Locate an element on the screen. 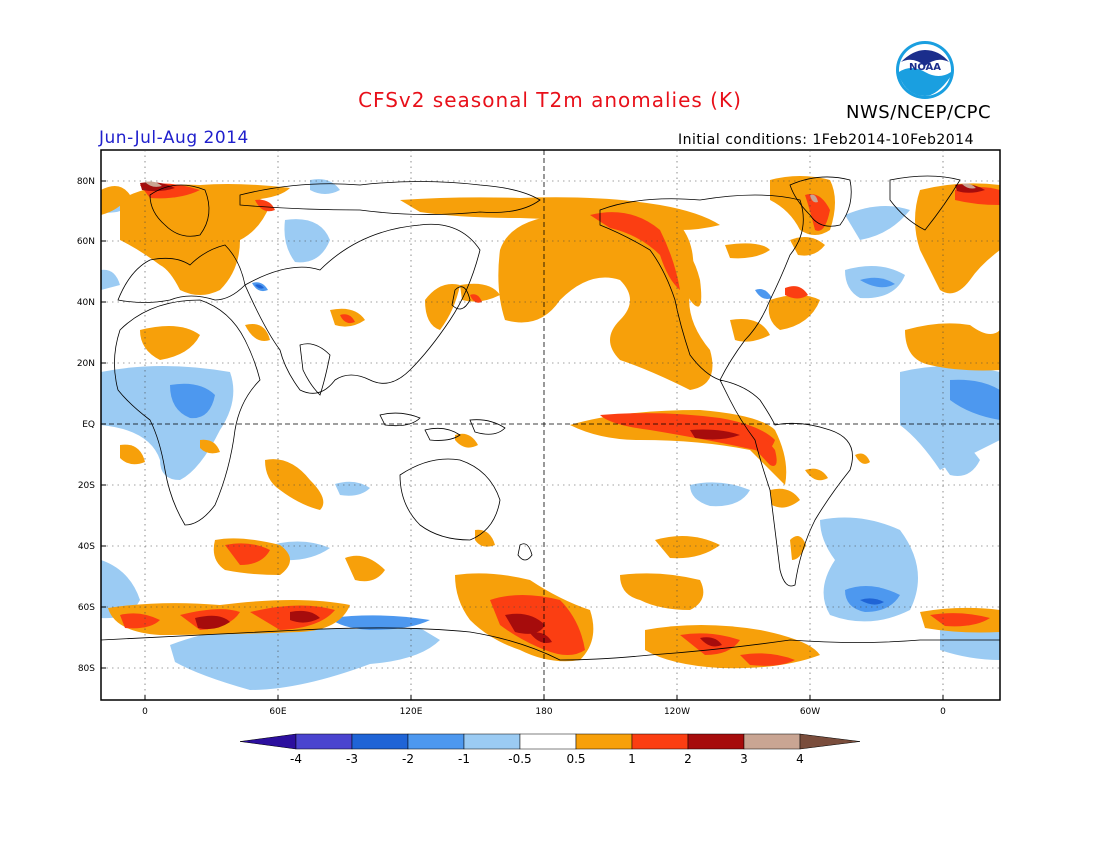  longitude-label: 120W is located at coordinates (677, 712).